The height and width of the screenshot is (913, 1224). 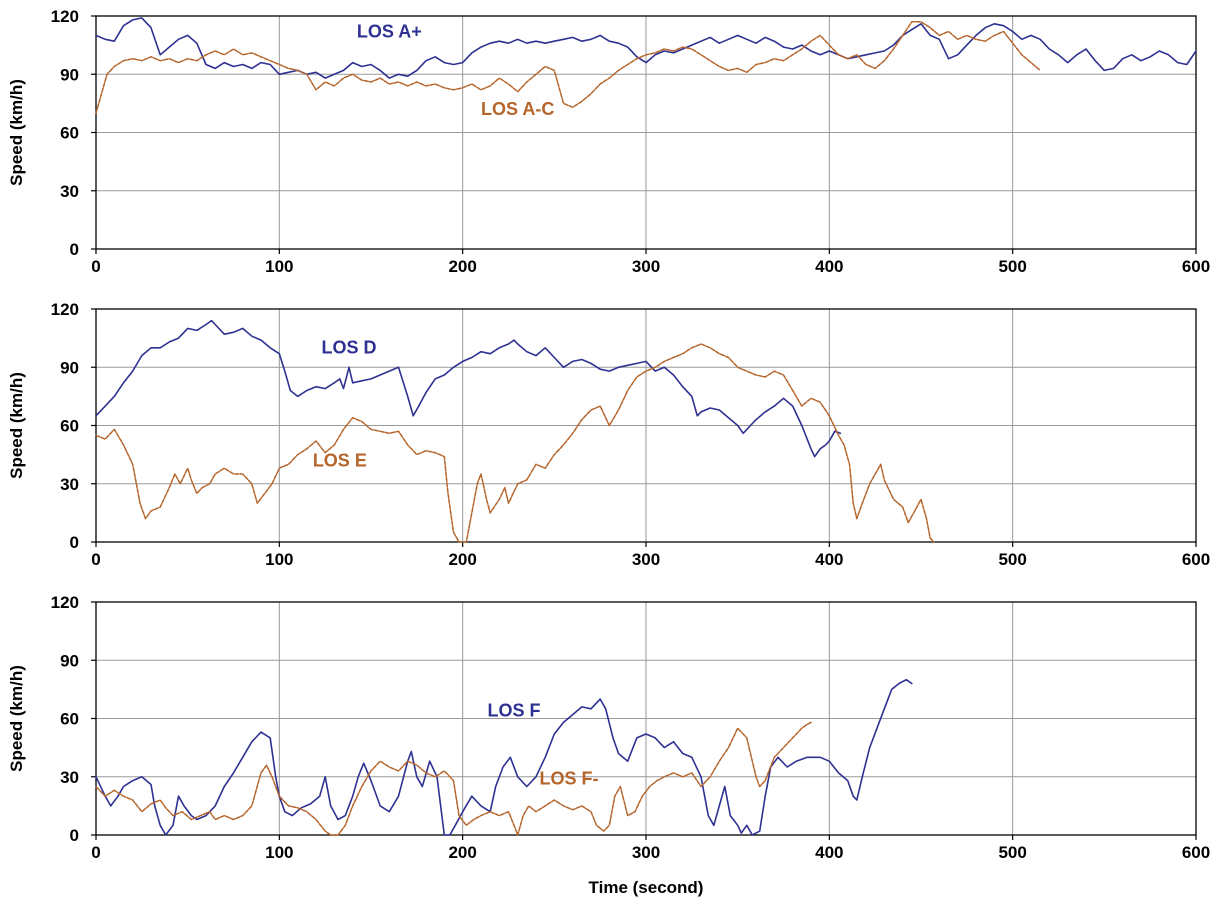 What do you see at coordinates (646, 887) in the screenshot?
I see `x-axis-label: Time (second)` at bounding box center [646, 887].